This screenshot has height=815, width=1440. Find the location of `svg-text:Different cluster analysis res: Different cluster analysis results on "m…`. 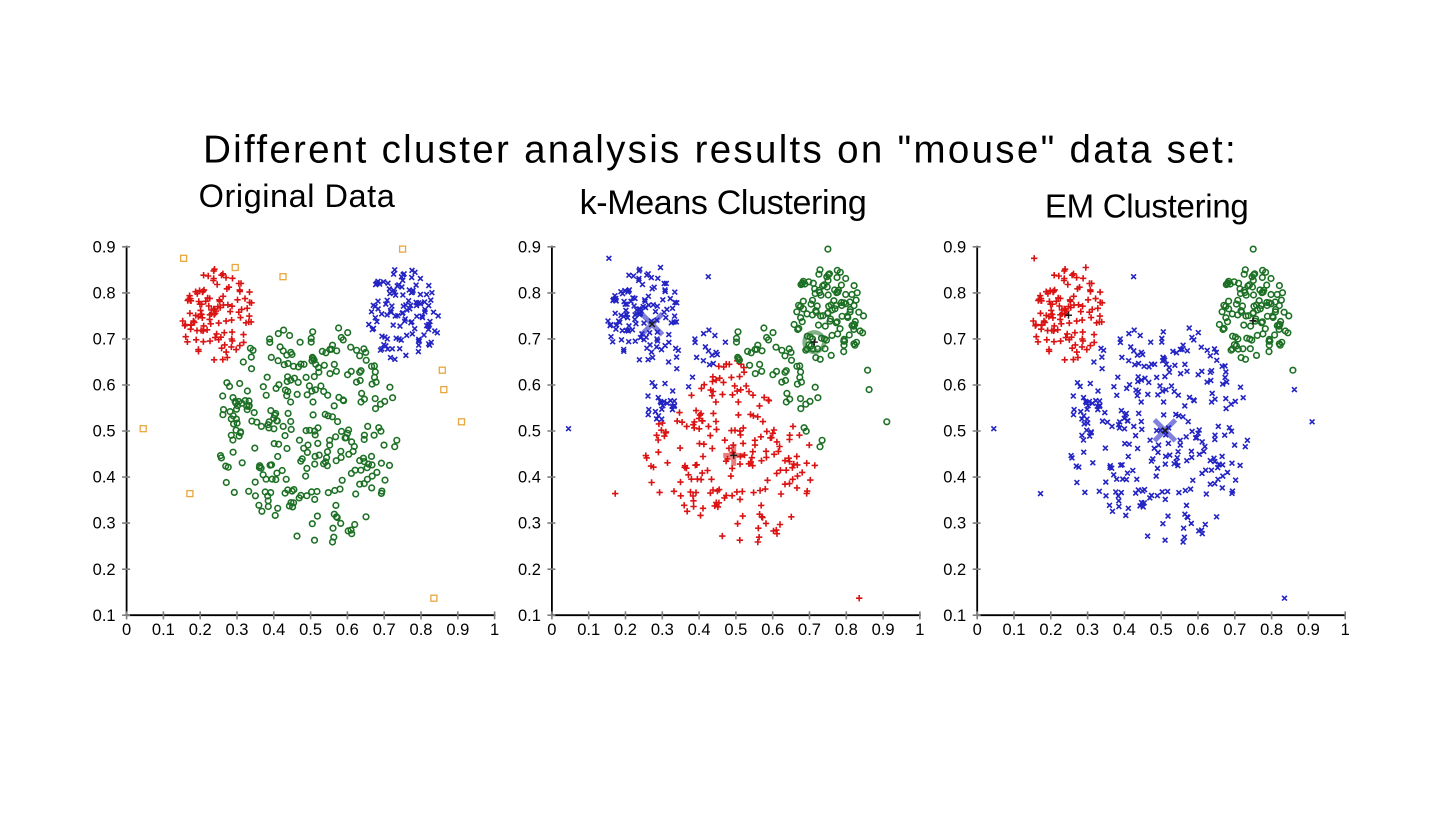

svg-text:Different cluster analysis res: Different cluster analysis results on "m… is located at coordinates (720, 149).